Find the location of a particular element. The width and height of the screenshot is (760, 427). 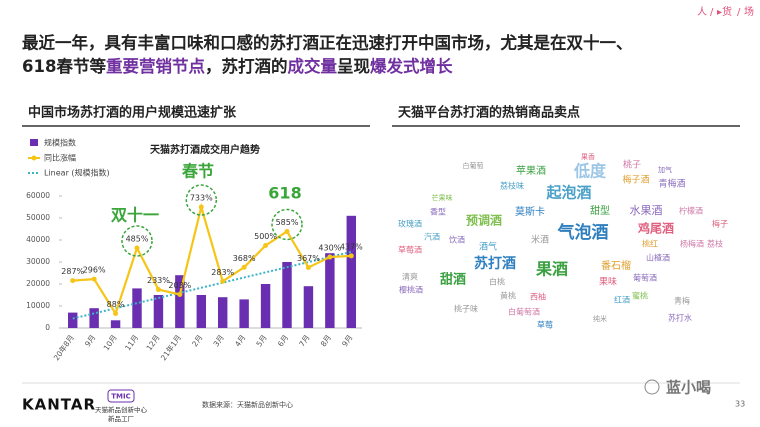

word: 气泡酒 is located at coordinates (583, 232).